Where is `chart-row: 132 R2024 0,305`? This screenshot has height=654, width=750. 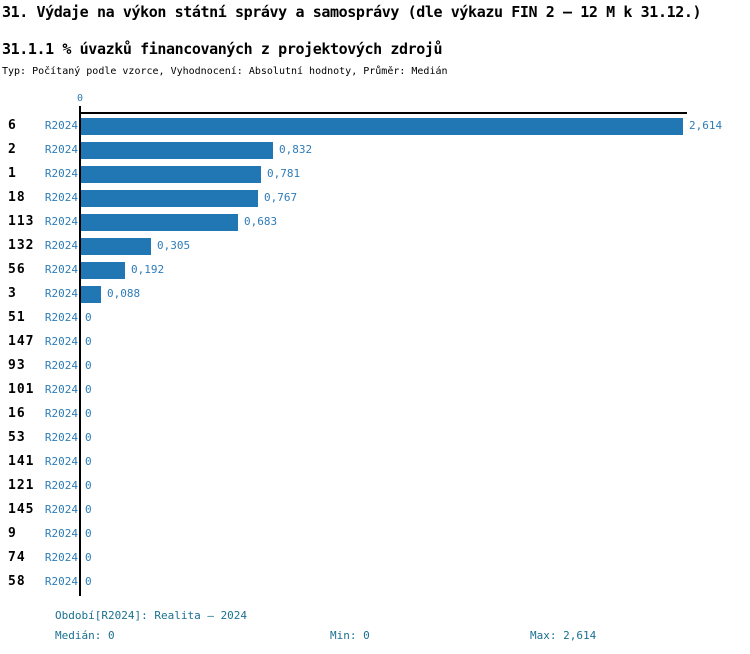 chart-row: 132 R2024 0,305 is located at coordinates (375, 246).